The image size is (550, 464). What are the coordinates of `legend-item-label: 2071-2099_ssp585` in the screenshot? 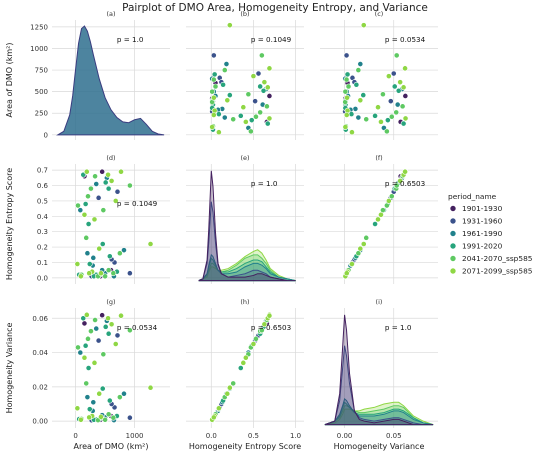 It's located at (497, 271).